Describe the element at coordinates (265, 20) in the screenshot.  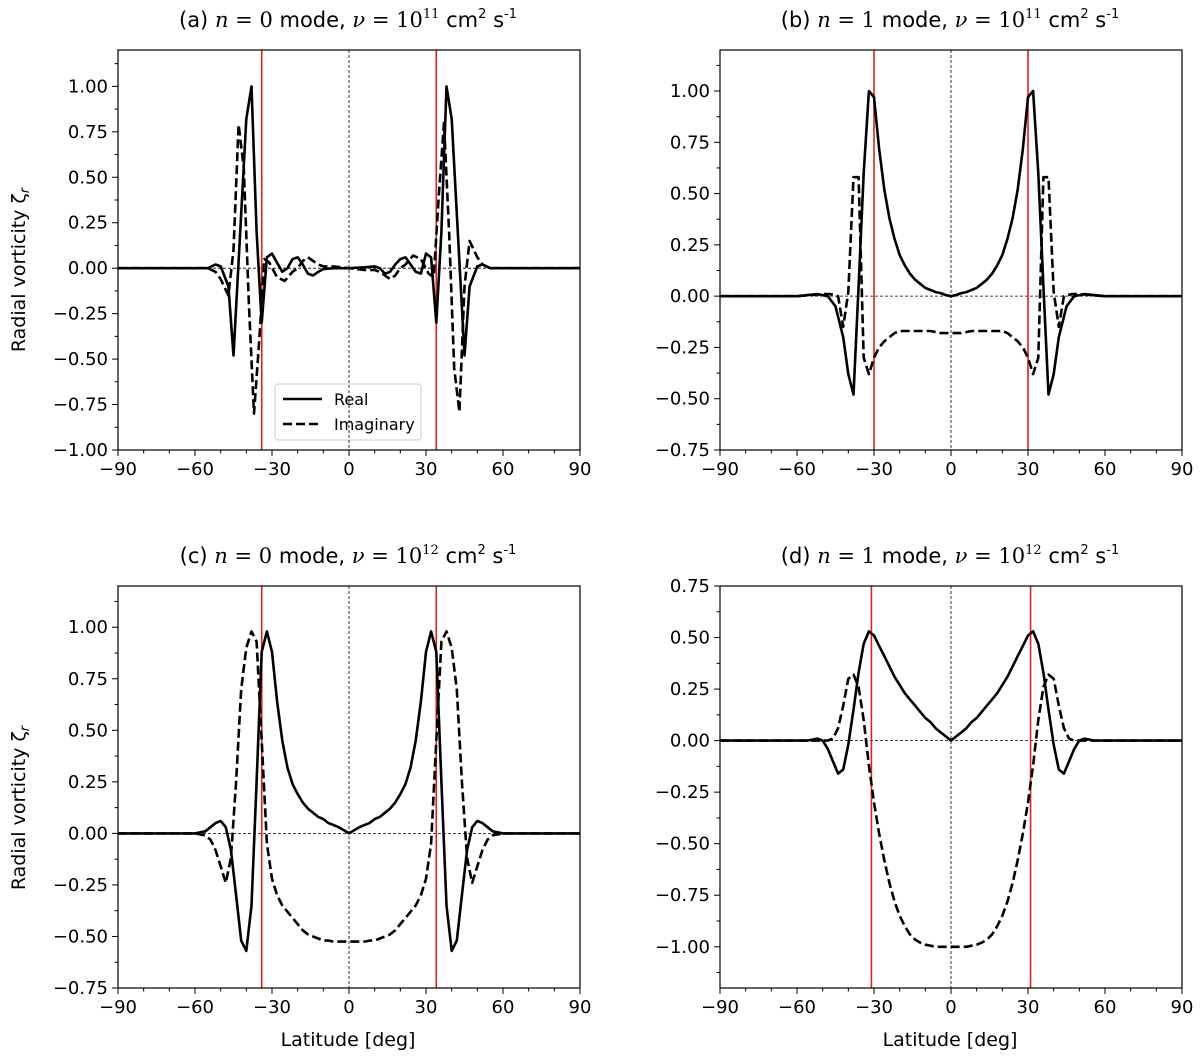
I see `panel-a-title-n: 0` at that location.